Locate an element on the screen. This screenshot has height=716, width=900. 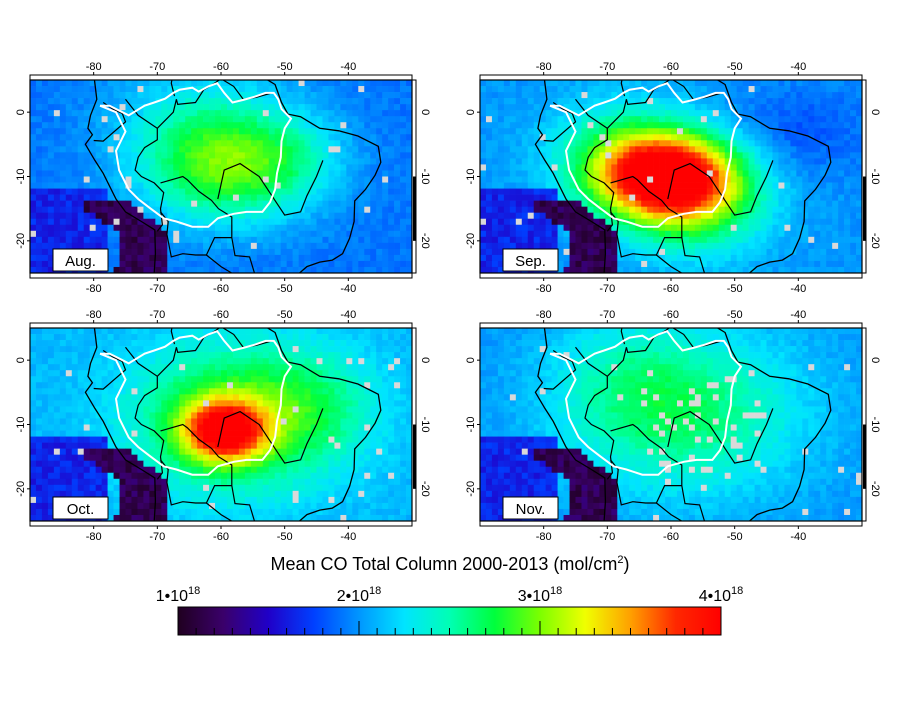
month-label: Aug. is located at coordinates (80, 260).